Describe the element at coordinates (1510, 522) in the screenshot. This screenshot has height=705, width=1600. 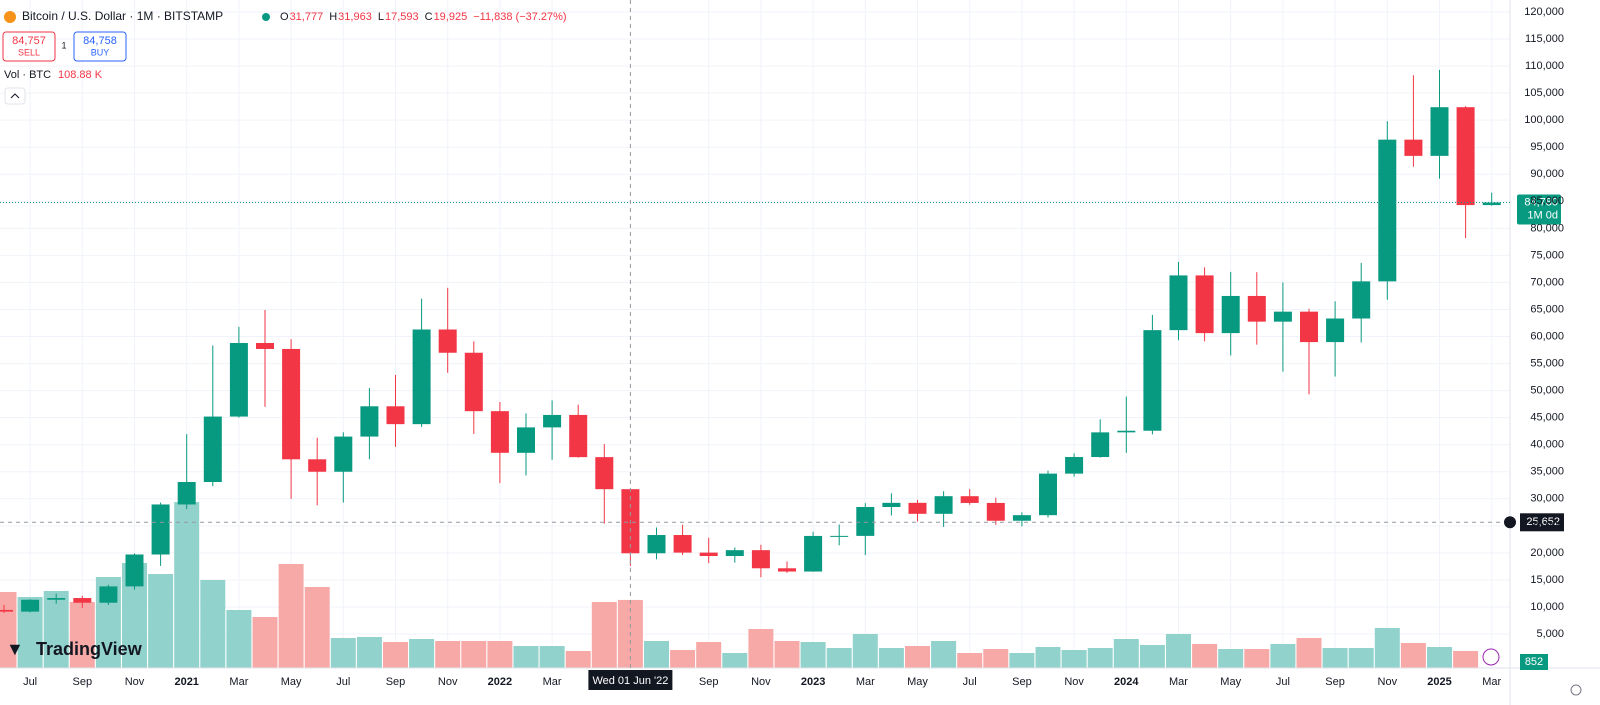
I see `crosshair-plus` at that location.